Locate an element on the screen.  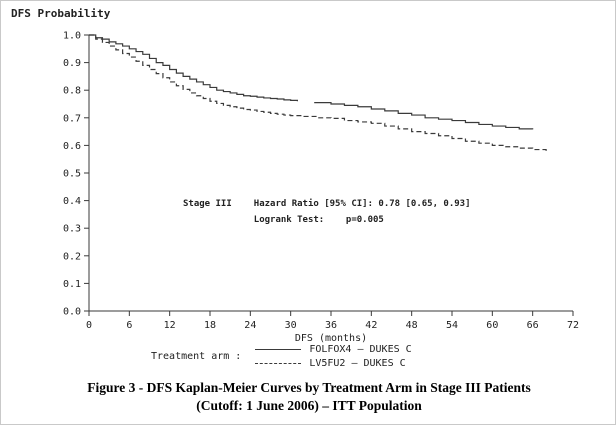
svg-text: 66 is located at coordinates (533, 325).